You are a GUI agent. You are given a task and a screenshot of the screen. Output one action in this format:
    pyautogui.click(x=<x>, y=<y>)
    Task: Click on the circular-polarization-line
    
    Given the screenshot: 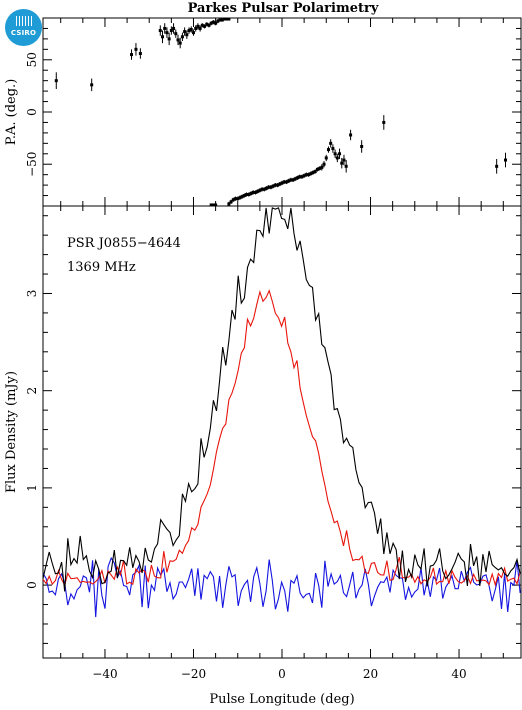 What is the action you would take?
    pyautogui.click(x=281, y=587)
    